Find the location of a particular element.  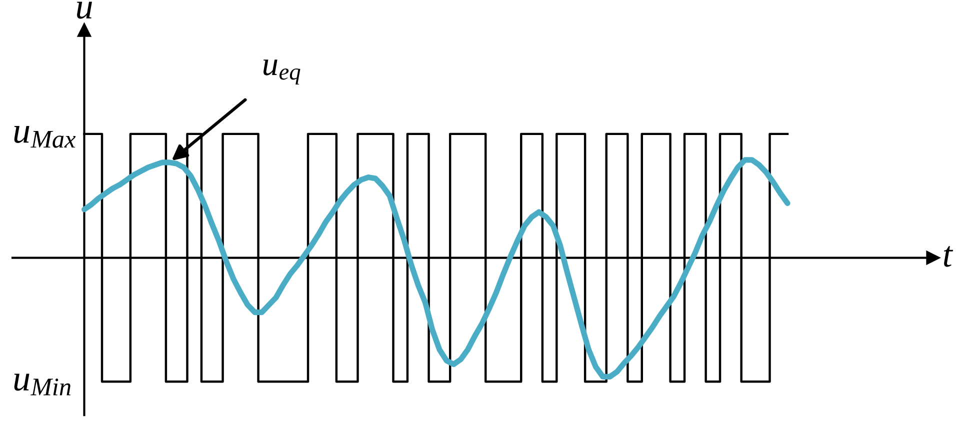

text: u$_{Min}$ is located at coordinates (42, 385).